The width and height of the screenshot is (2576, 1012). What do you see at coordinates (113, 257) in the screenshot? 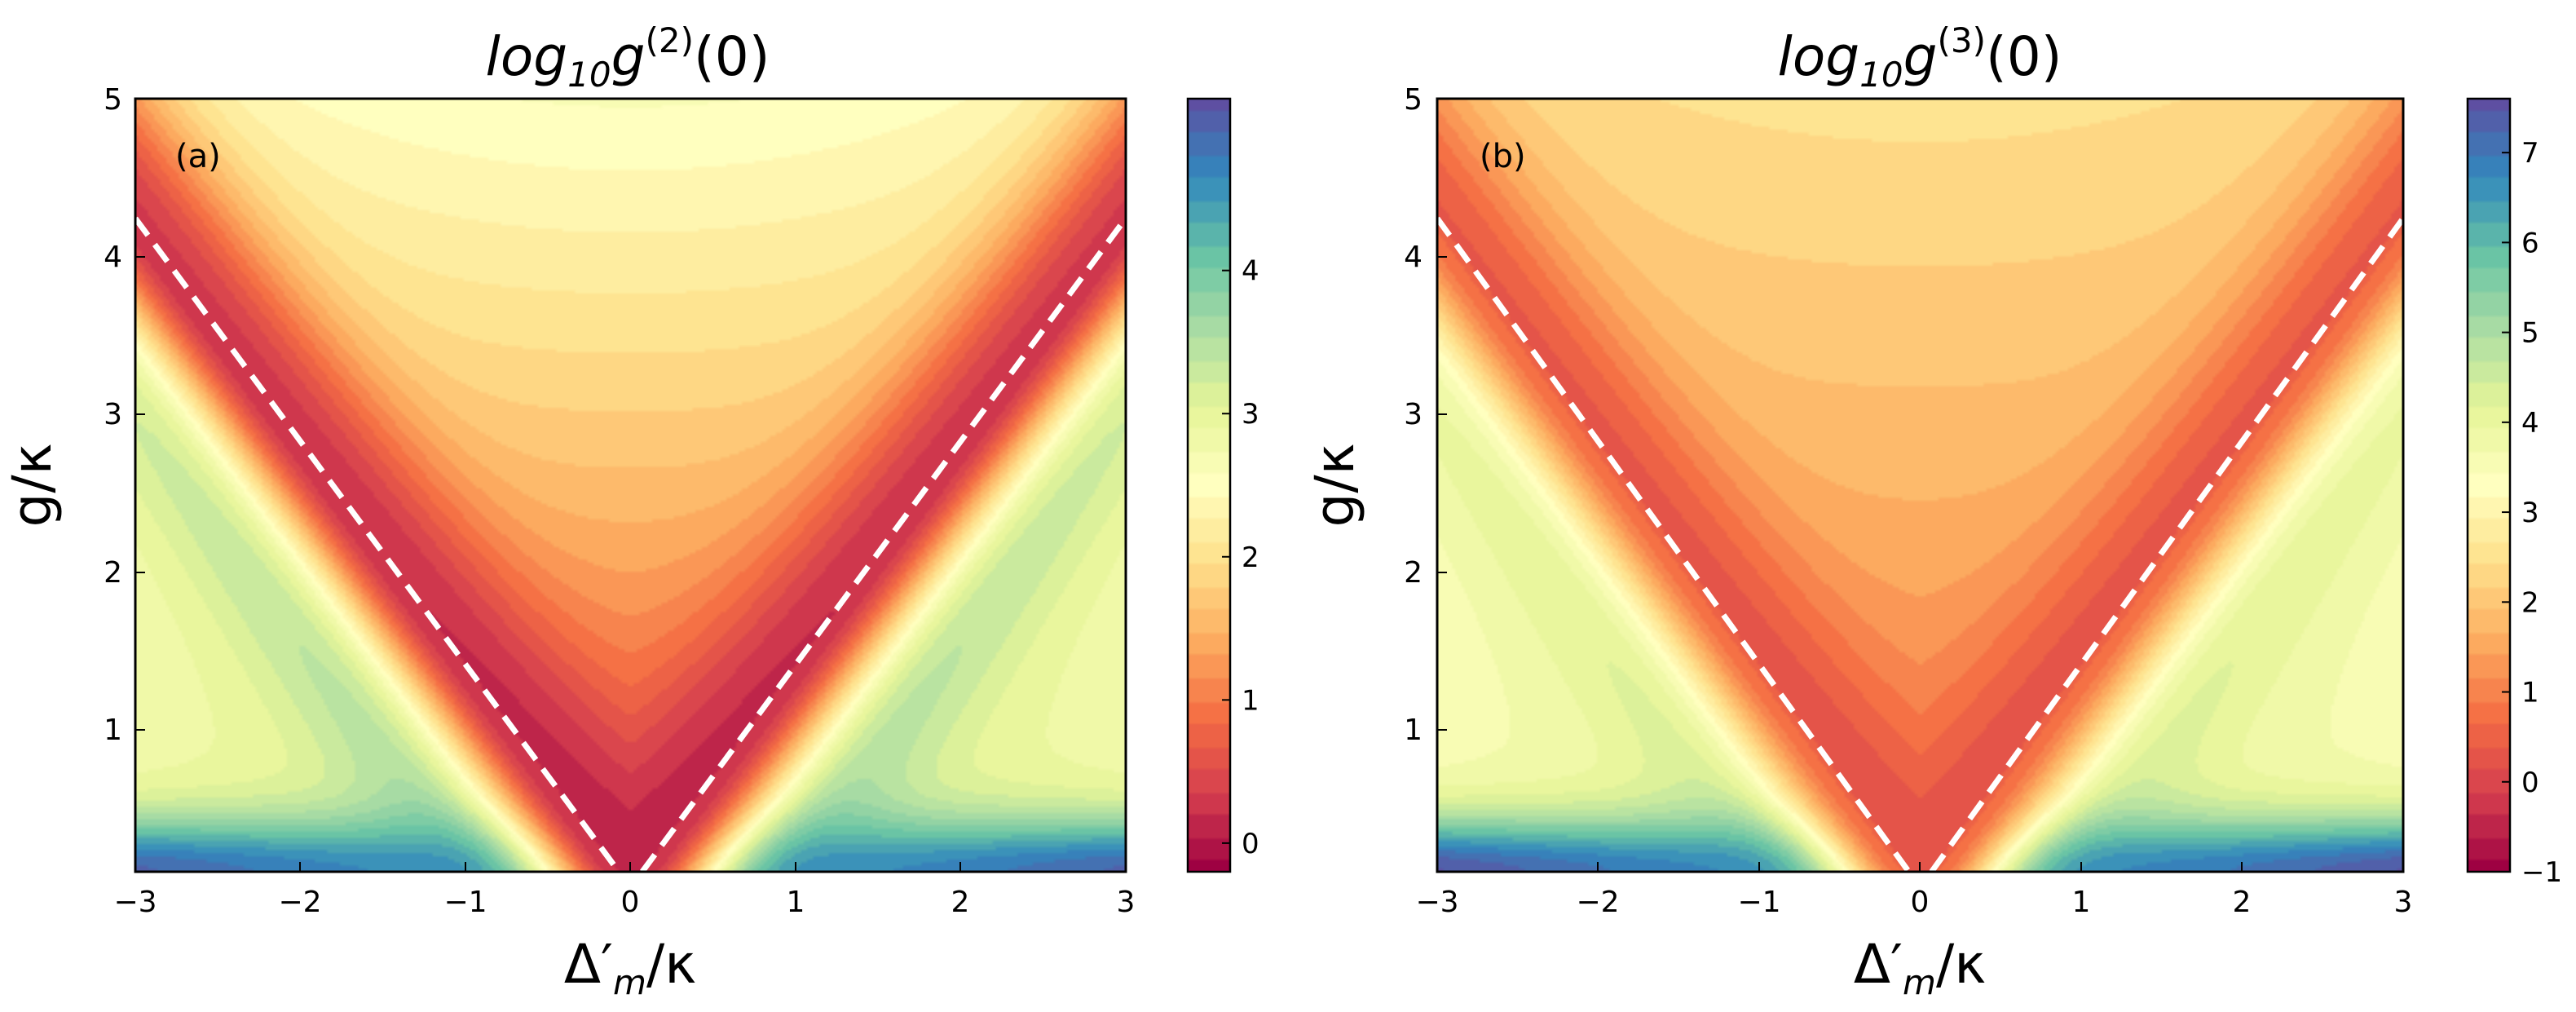
I see `panel-a-y-tick: 4` at bounding box center [113, 257].